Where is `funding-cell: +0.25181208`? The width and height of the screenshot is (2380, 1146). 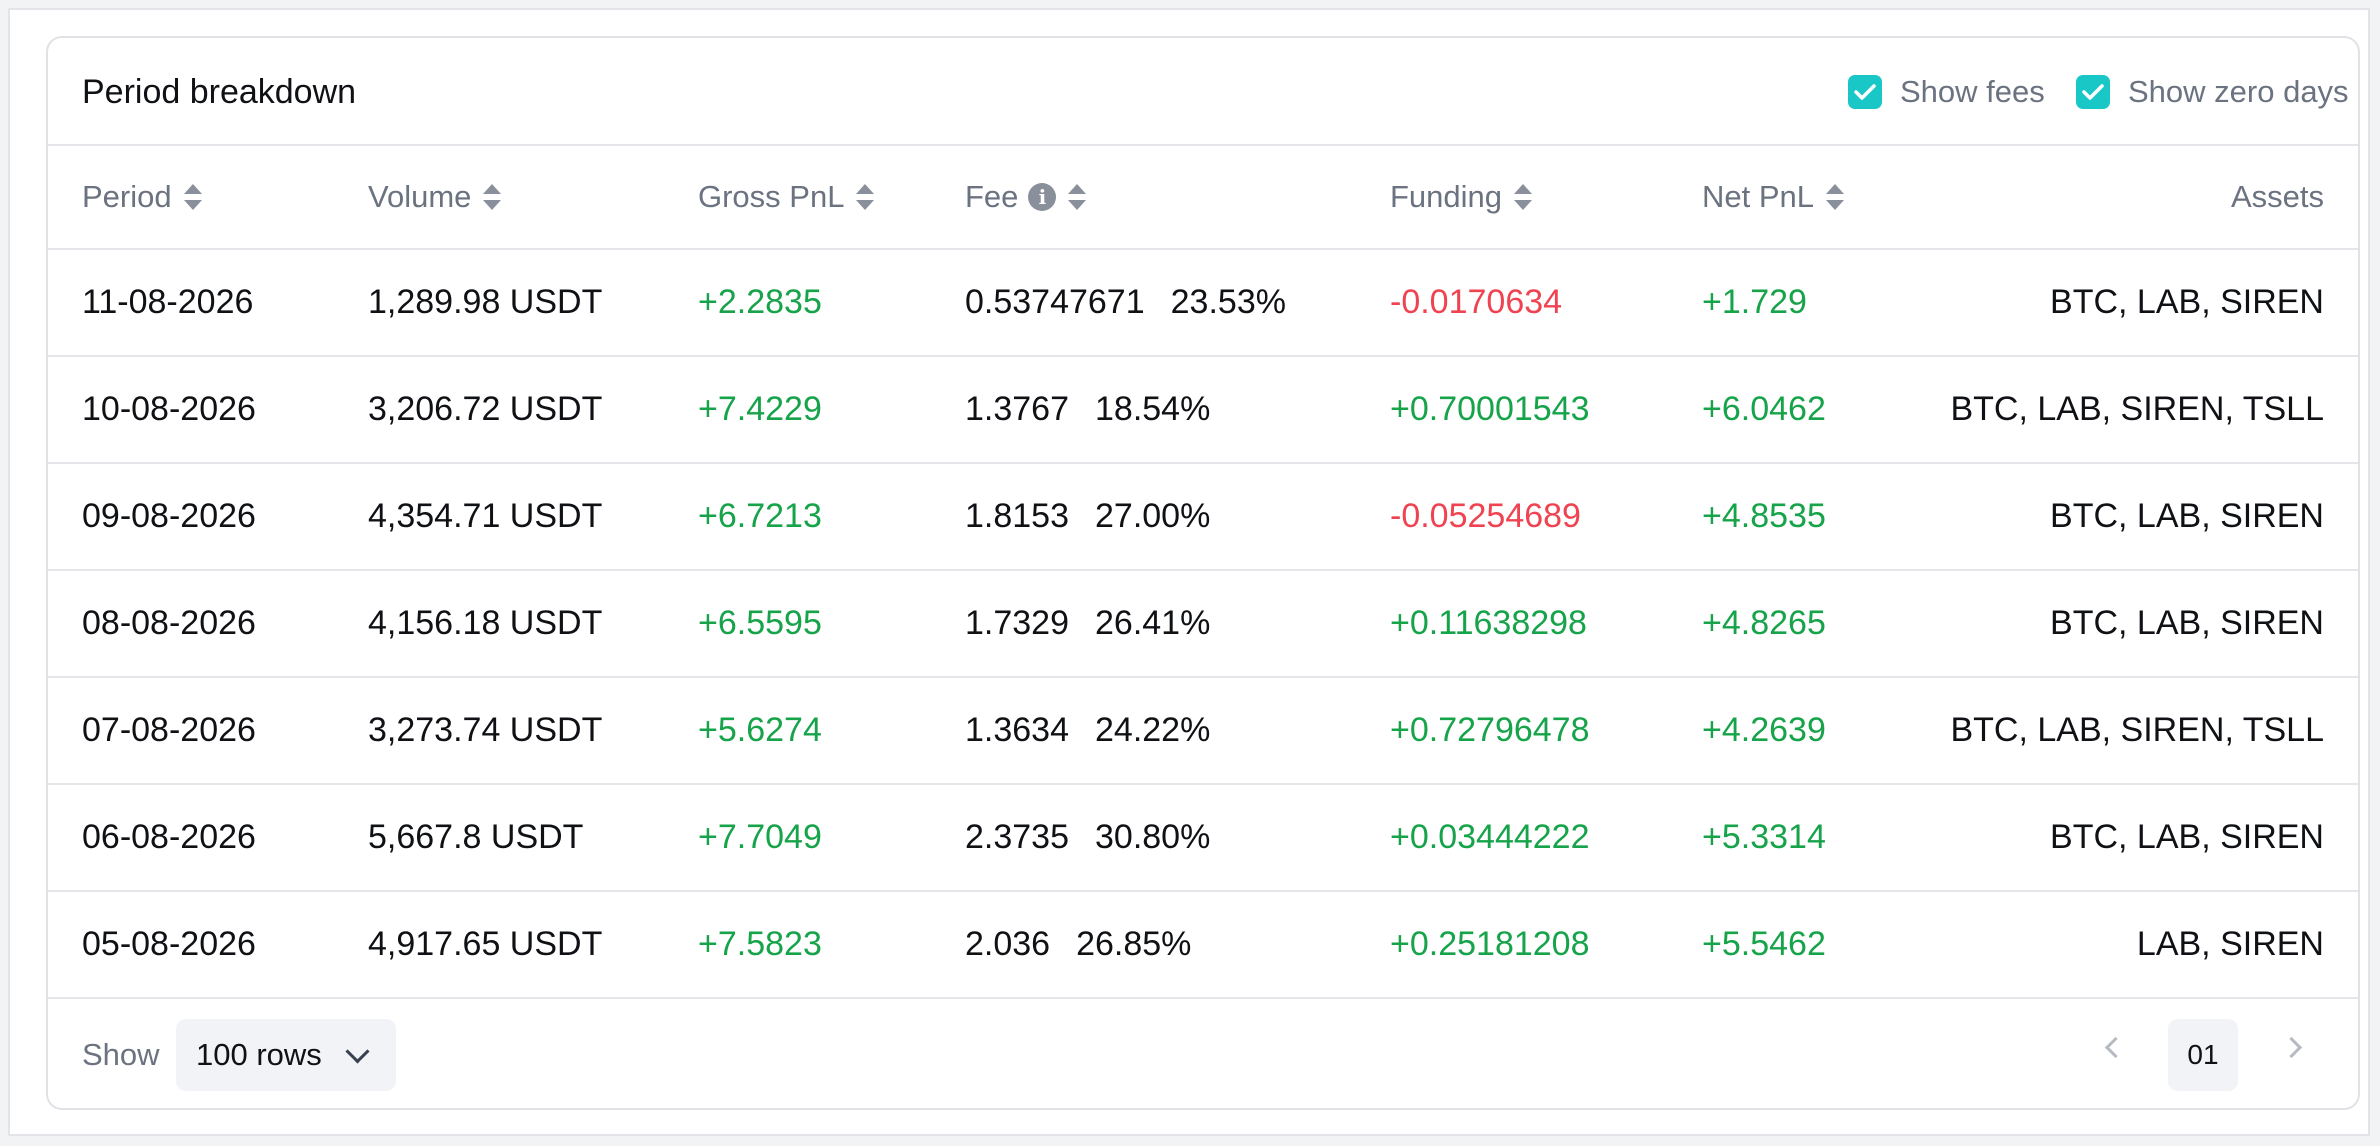 funding-cell: +0.25181208 is located at coordinates (1490, 944).